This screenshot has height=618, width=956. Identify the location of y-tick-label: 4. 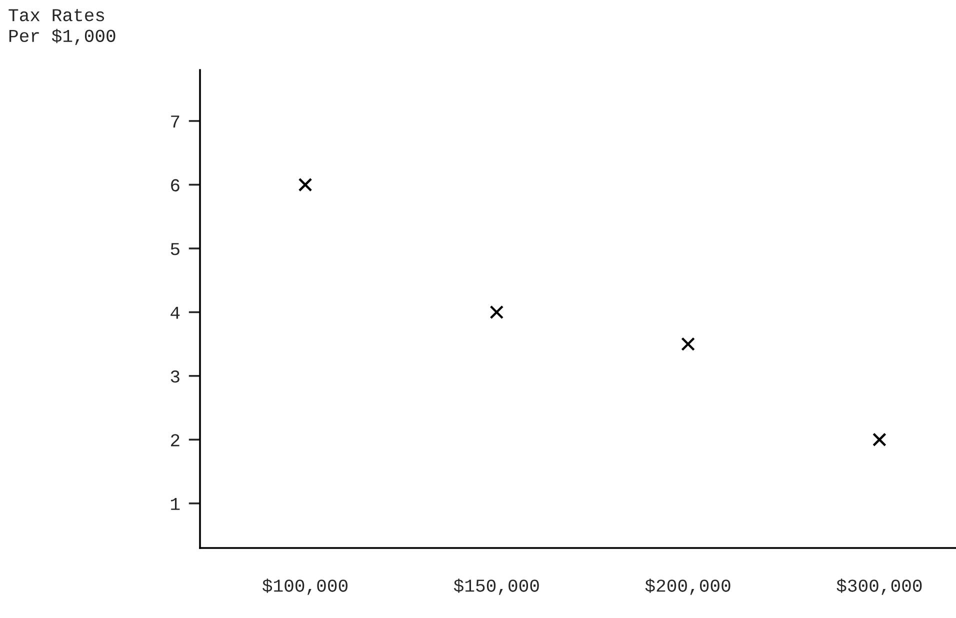
(175, 312).